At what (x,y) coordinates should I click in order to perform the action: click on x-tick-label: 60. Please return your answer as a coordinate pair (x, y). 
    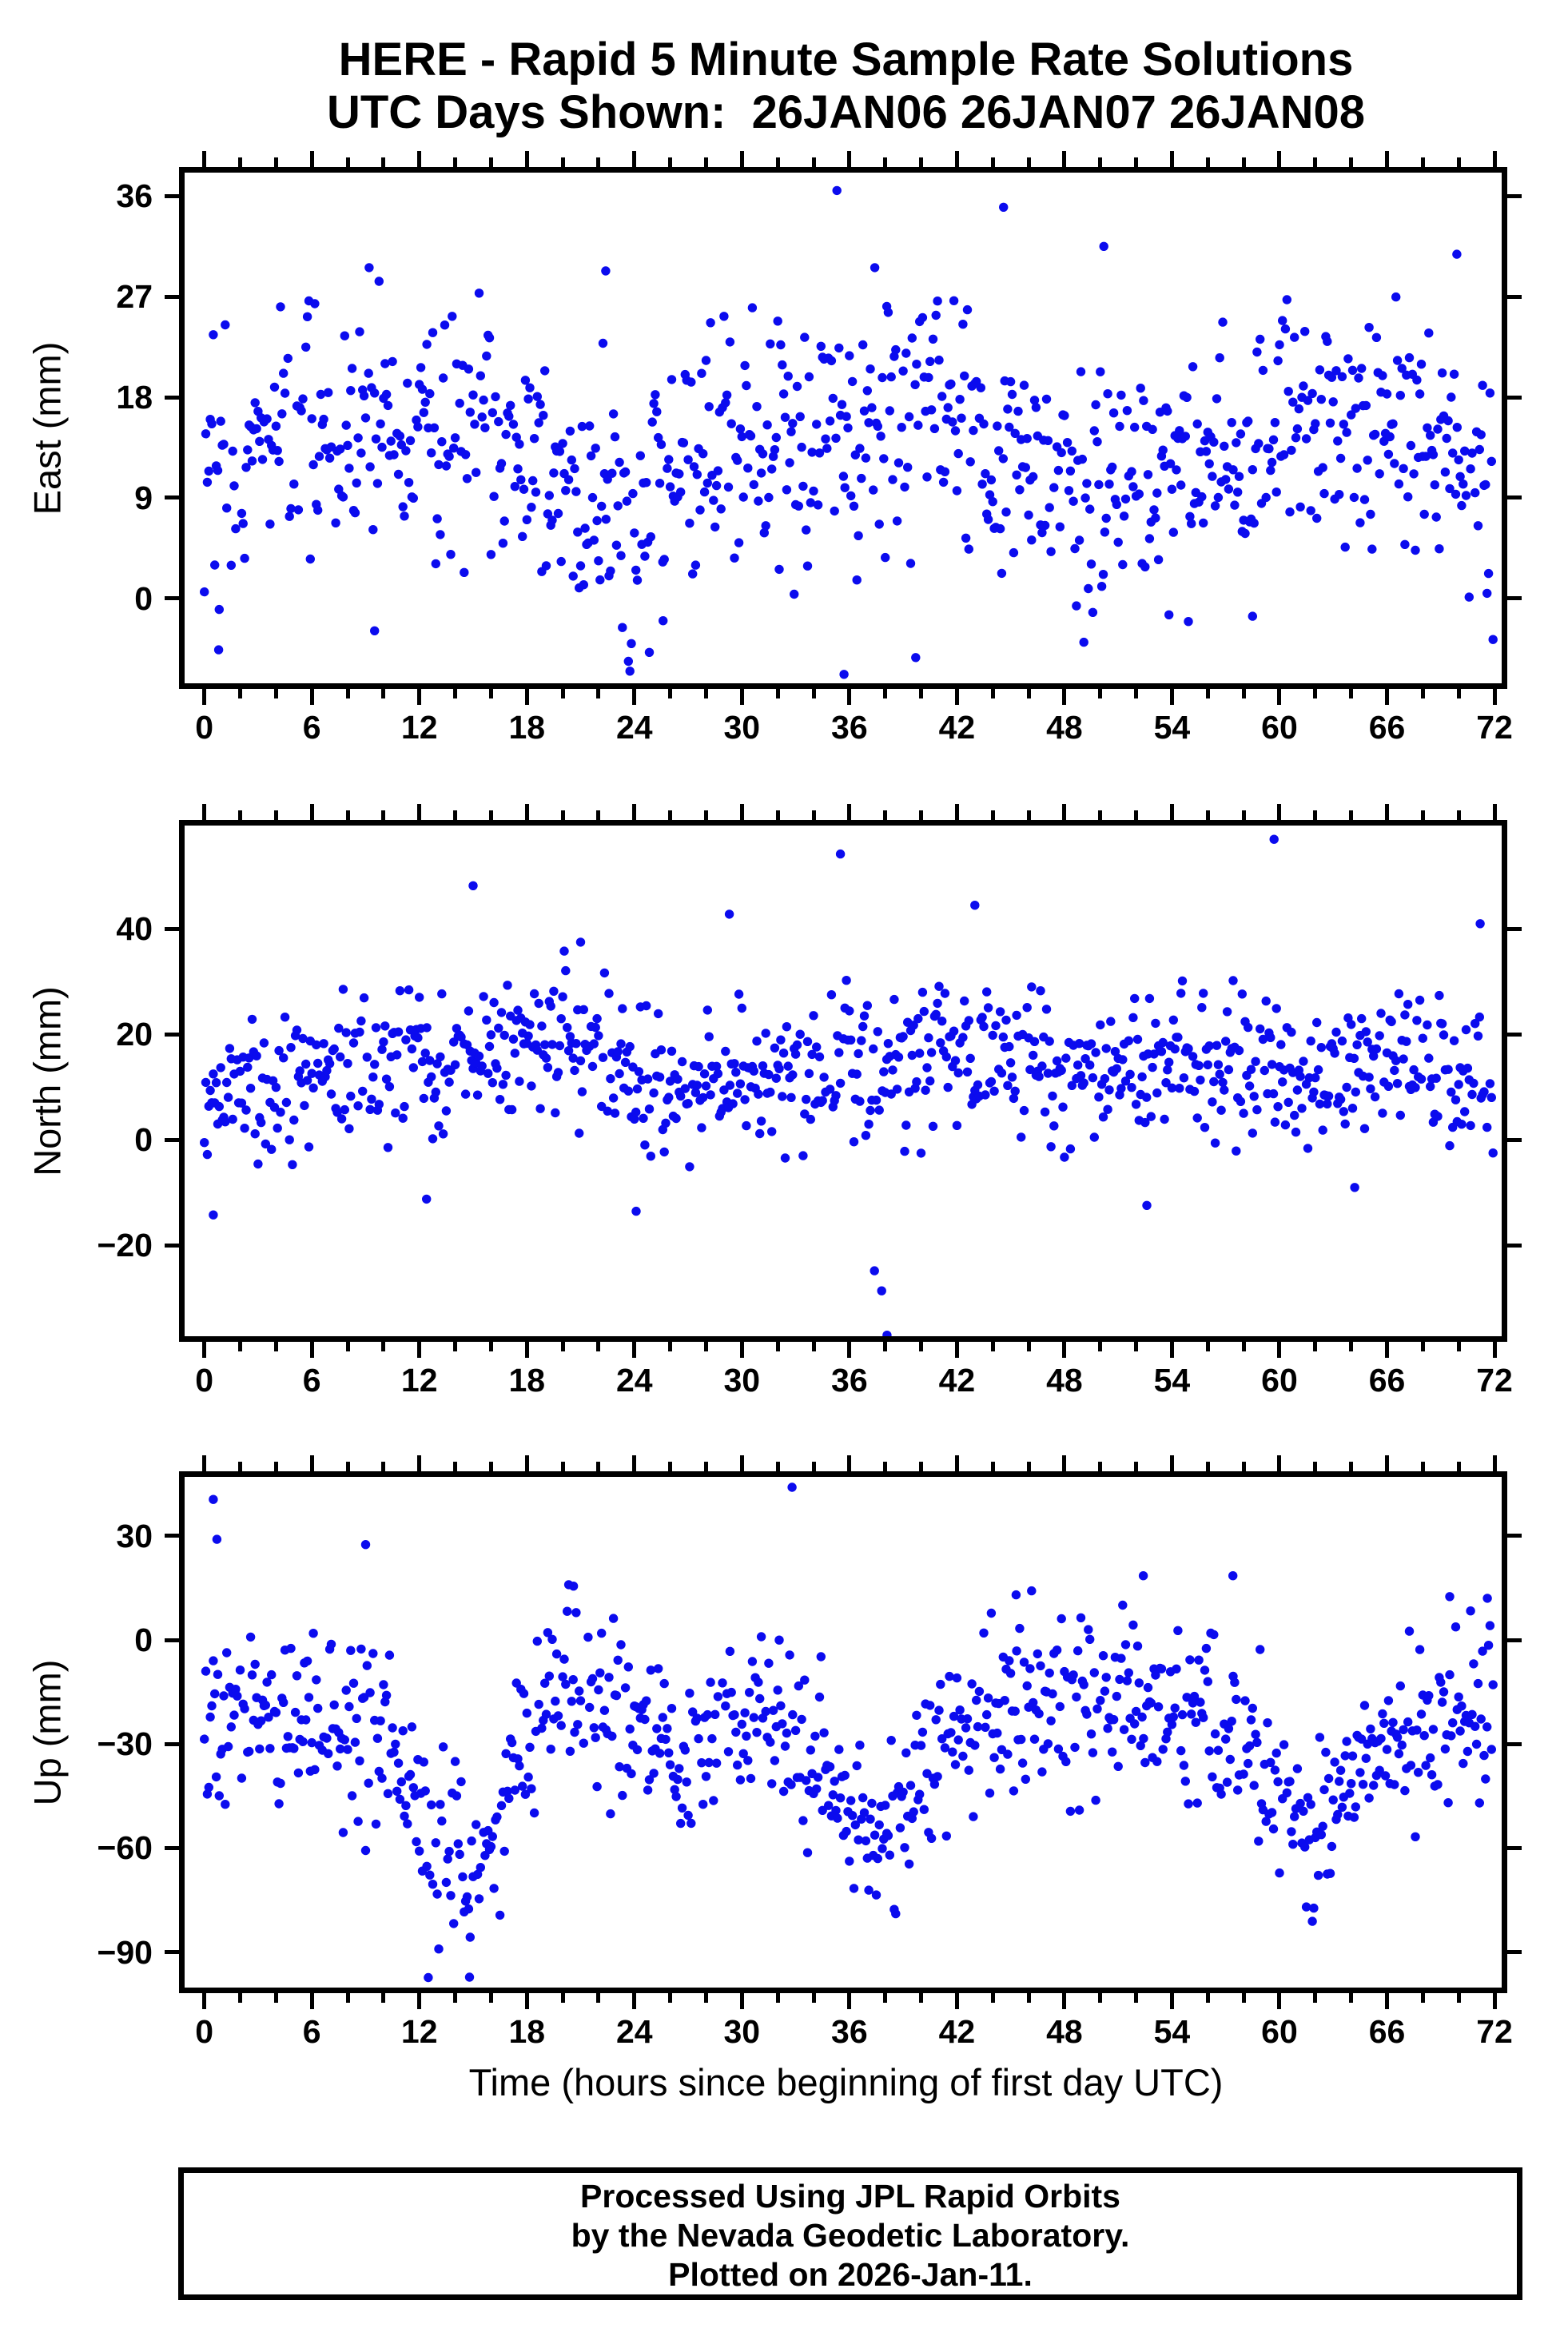
    Looking at the image, I should click on (1279, 728).